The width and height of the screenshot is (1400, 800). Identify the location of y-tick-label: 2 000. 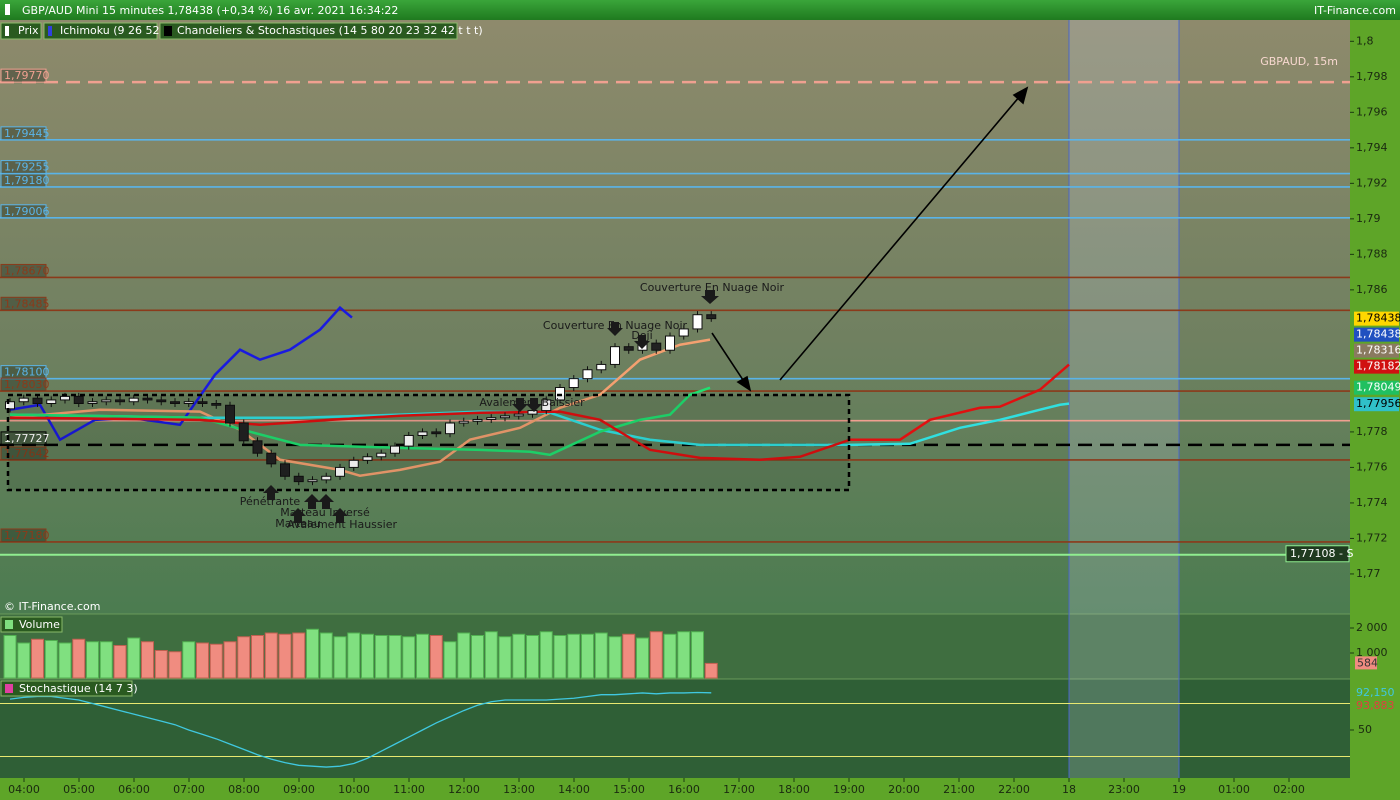
(1372, 627).